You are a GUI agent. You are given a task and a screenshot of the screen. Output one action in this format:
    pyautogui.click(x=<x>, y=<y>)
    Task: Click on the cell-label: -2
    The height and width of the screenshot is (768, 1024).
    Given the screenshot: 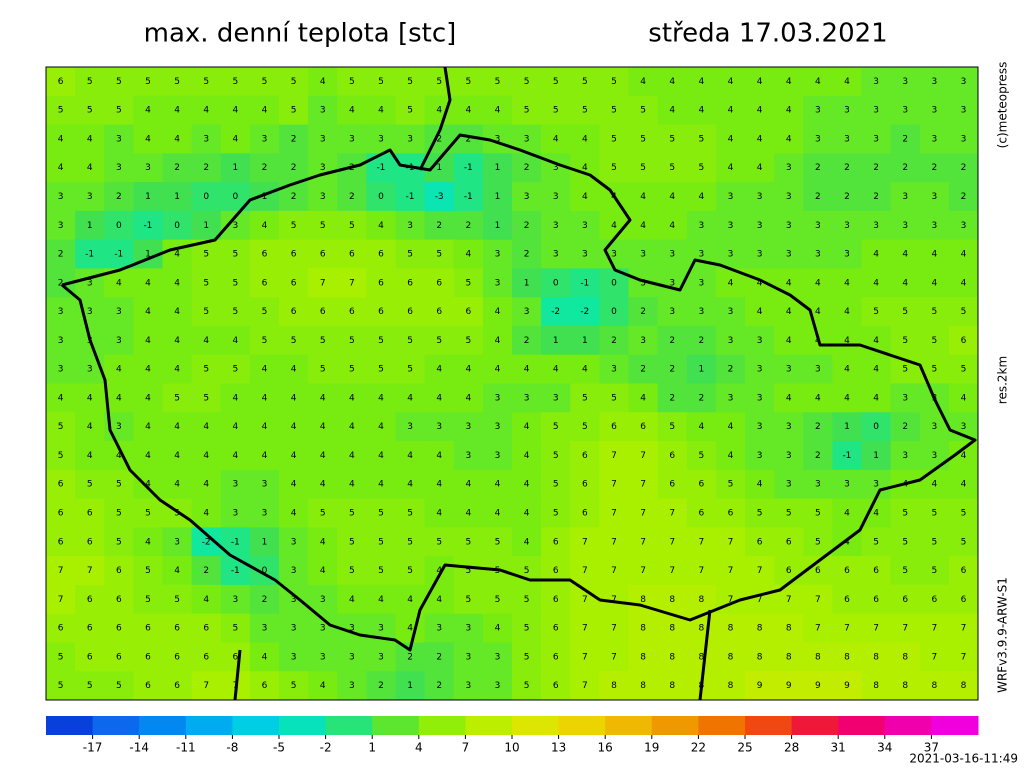 What is the action you would take?
    pyautogui.click(x=555, y=312)
    